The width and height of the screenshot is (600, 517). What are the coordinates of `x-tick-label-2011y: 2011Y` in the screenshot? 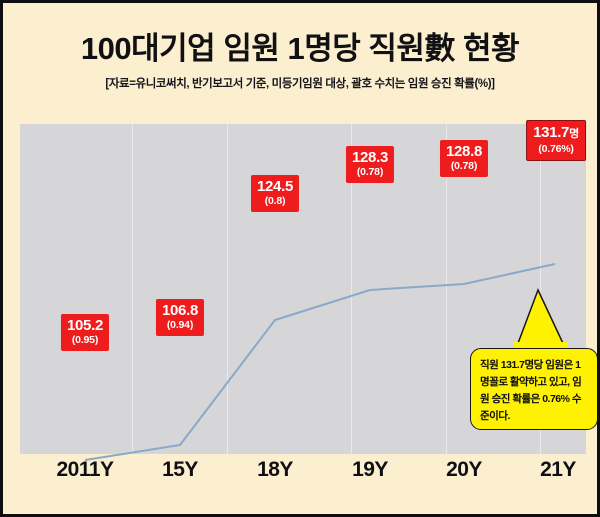 It's located at (85, 469).